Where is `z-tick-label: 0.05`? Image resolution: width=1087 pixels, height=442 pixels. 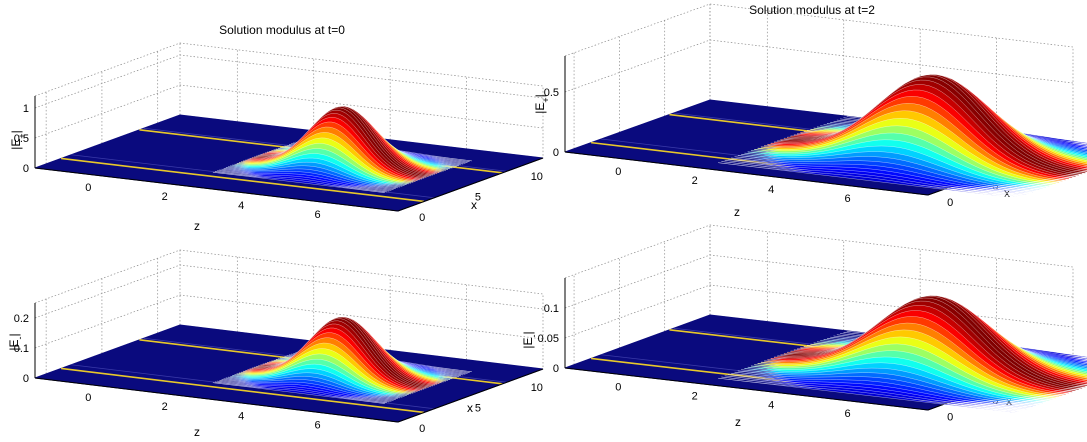
z-tick-label: 0.05 is located at coordinates (548, 339).